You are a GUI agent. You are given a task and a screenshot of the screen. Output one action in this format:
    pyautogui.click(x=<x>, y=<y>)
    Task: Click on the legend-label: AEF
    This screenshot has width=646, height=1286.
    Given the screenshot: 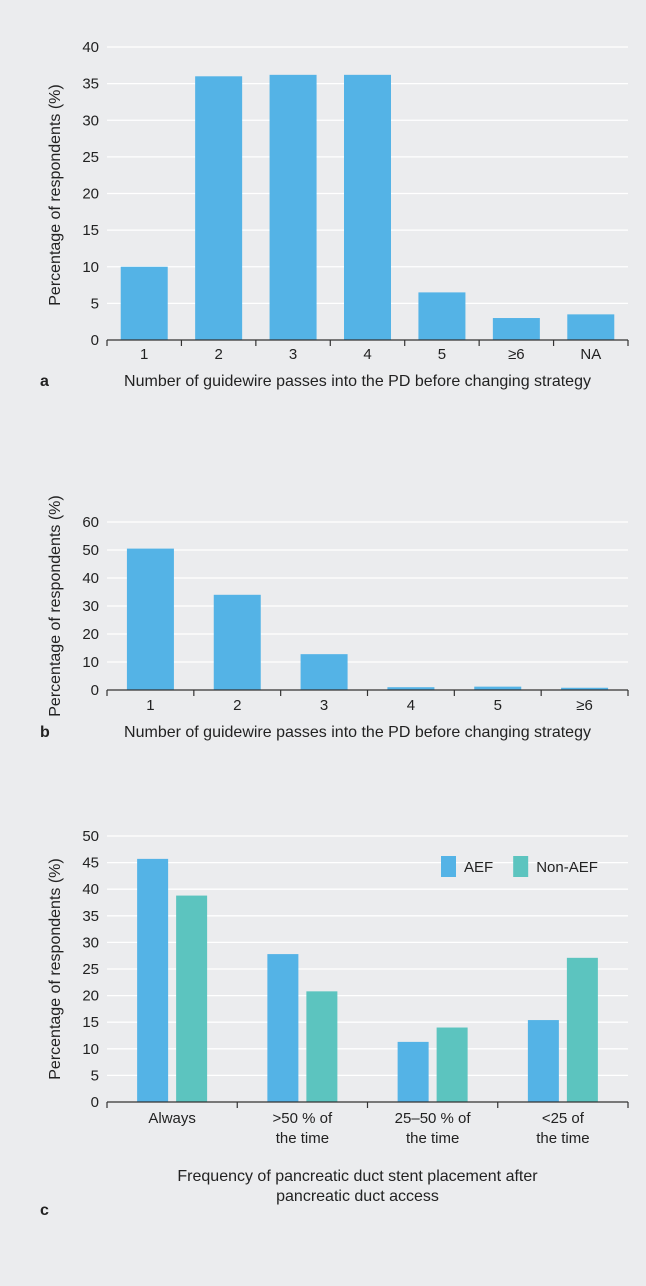 What is the action you would take?
    pyautogui.click(x=478, y=867)
    